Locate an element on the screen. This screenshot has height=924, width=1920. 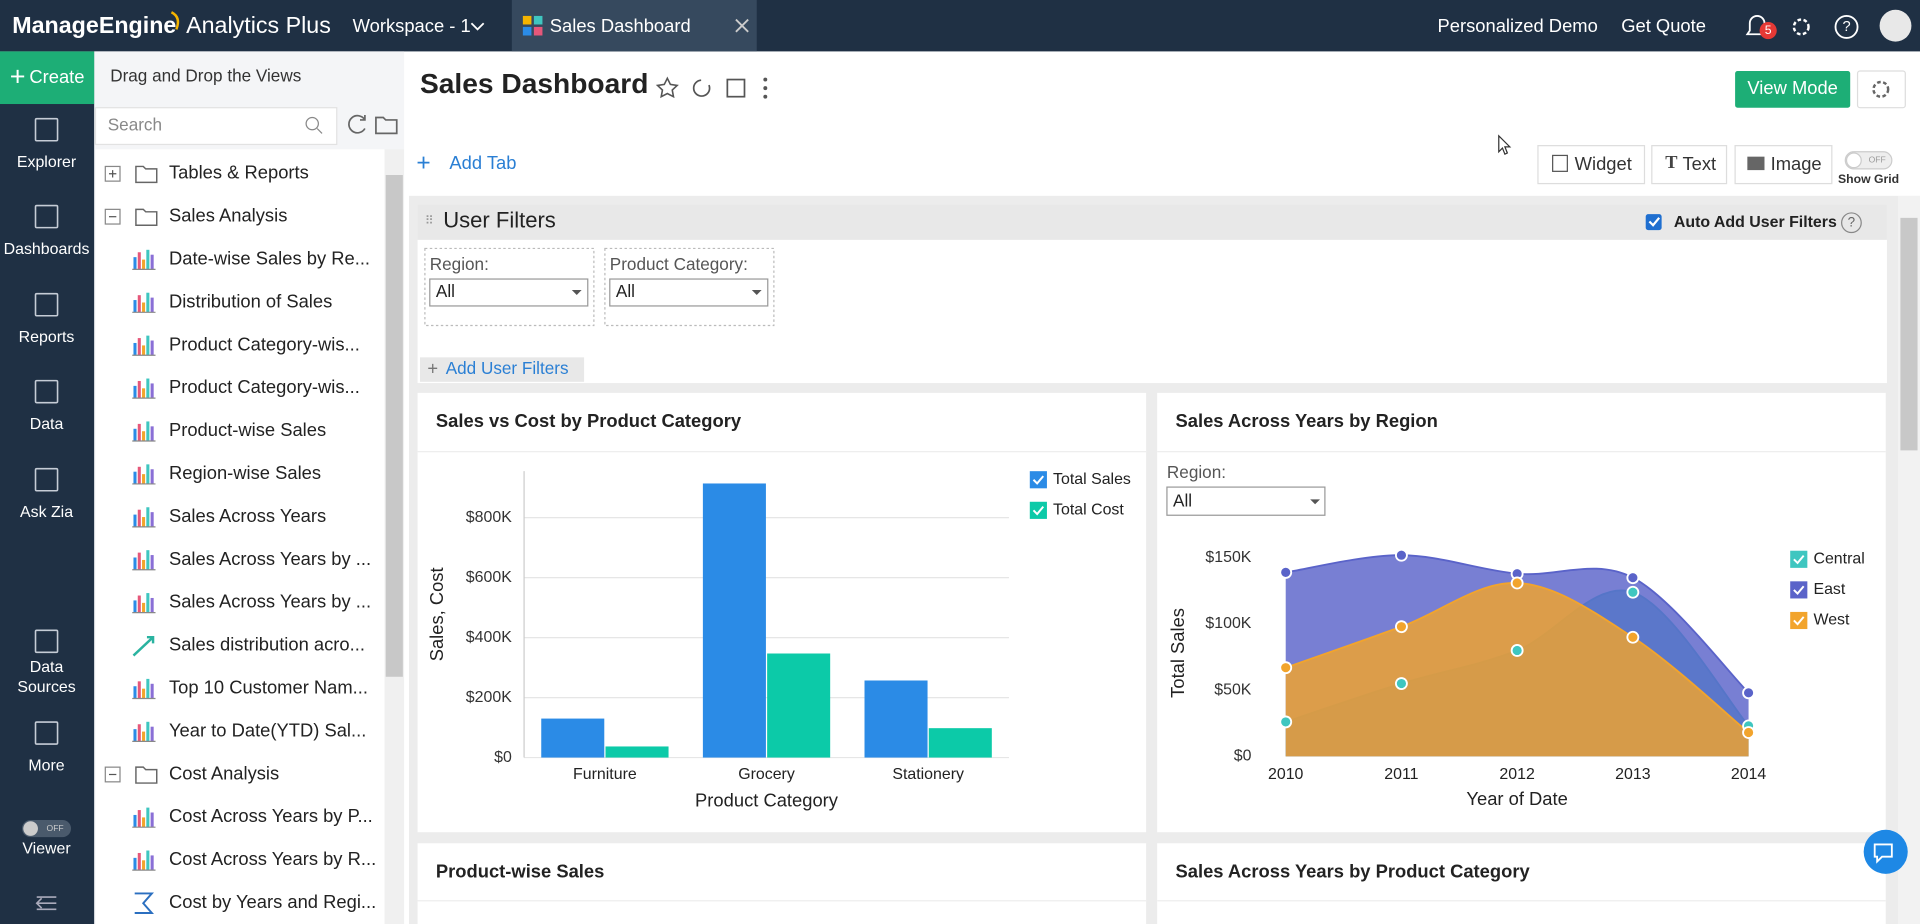
nav-label: Data is located at coordinates (47, 424).